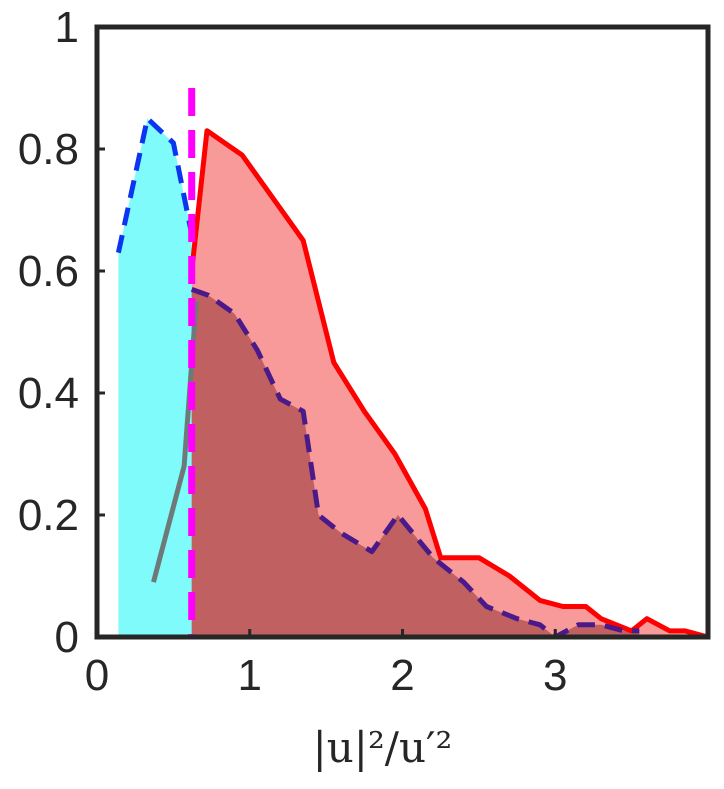  What do you see at coordinates (383, 747) in the screenshot?
I see `x-axis-label: |u|²/u′²` at bounding box center [383, 747].